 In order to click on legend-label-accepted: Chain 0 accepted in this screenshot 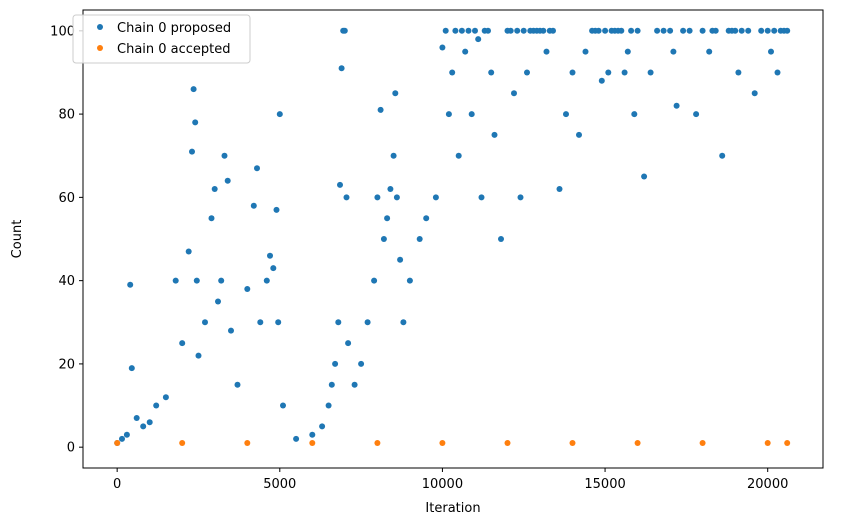, I will do `click(174, 49)`.